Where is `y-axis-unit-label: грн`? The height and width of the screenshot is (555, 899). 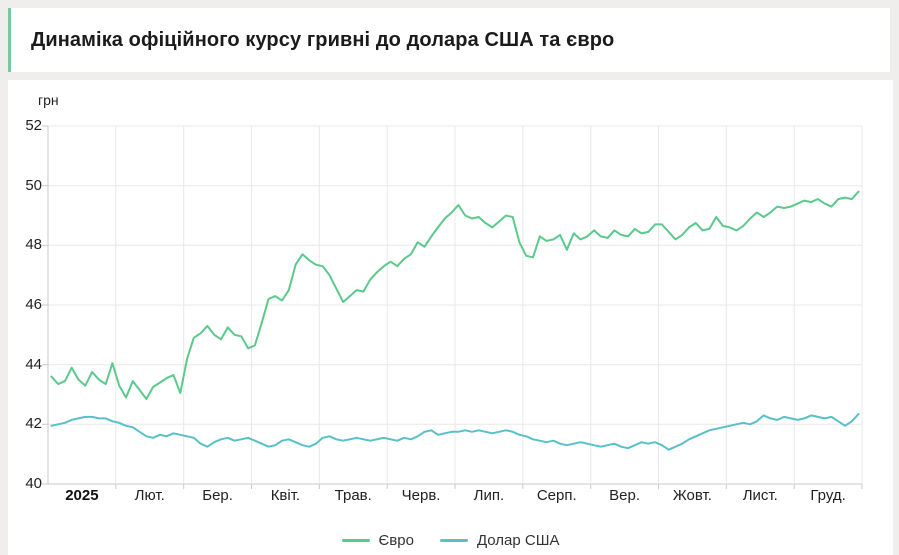
y-axis-unit-label: грн is located at coordinates (48, 100).